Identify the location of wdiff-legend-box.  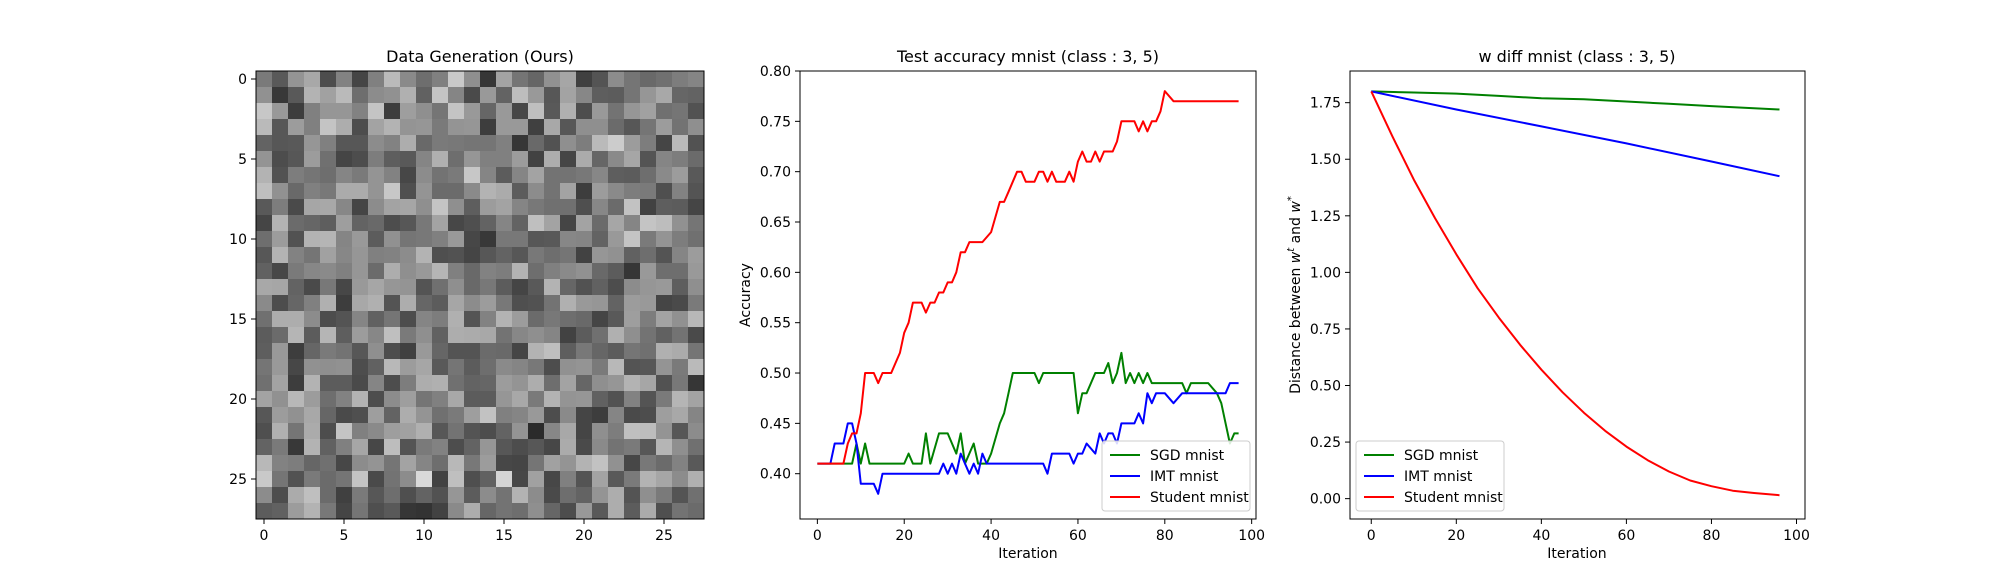
(1430, 476).